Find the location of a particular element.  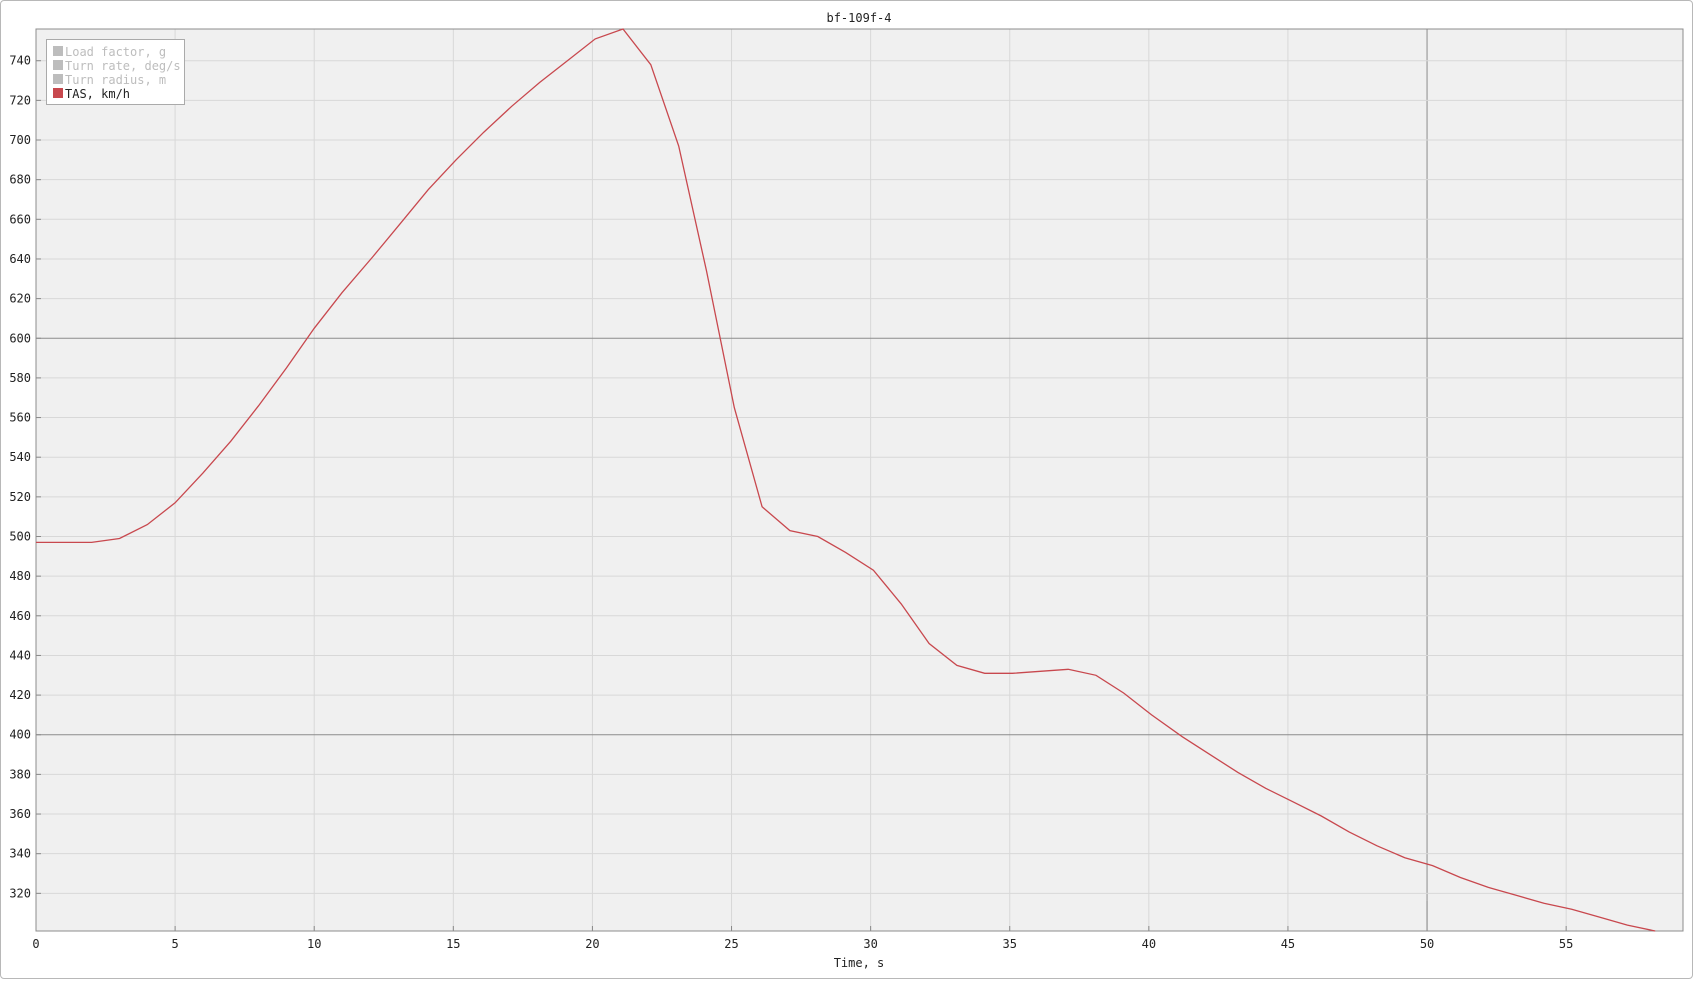

y-tick-label: 340 is located at coordinates (20, 854).